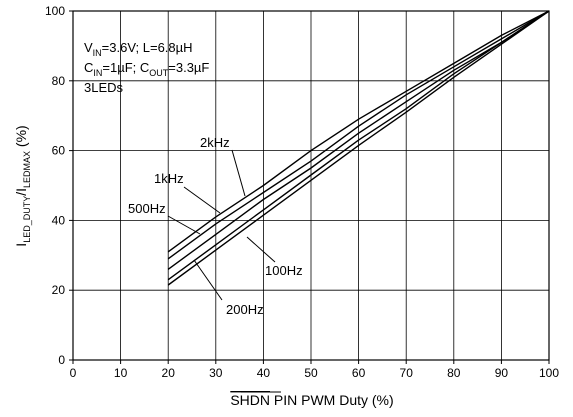  I want to click on leader-200hz, so click(208, 280).